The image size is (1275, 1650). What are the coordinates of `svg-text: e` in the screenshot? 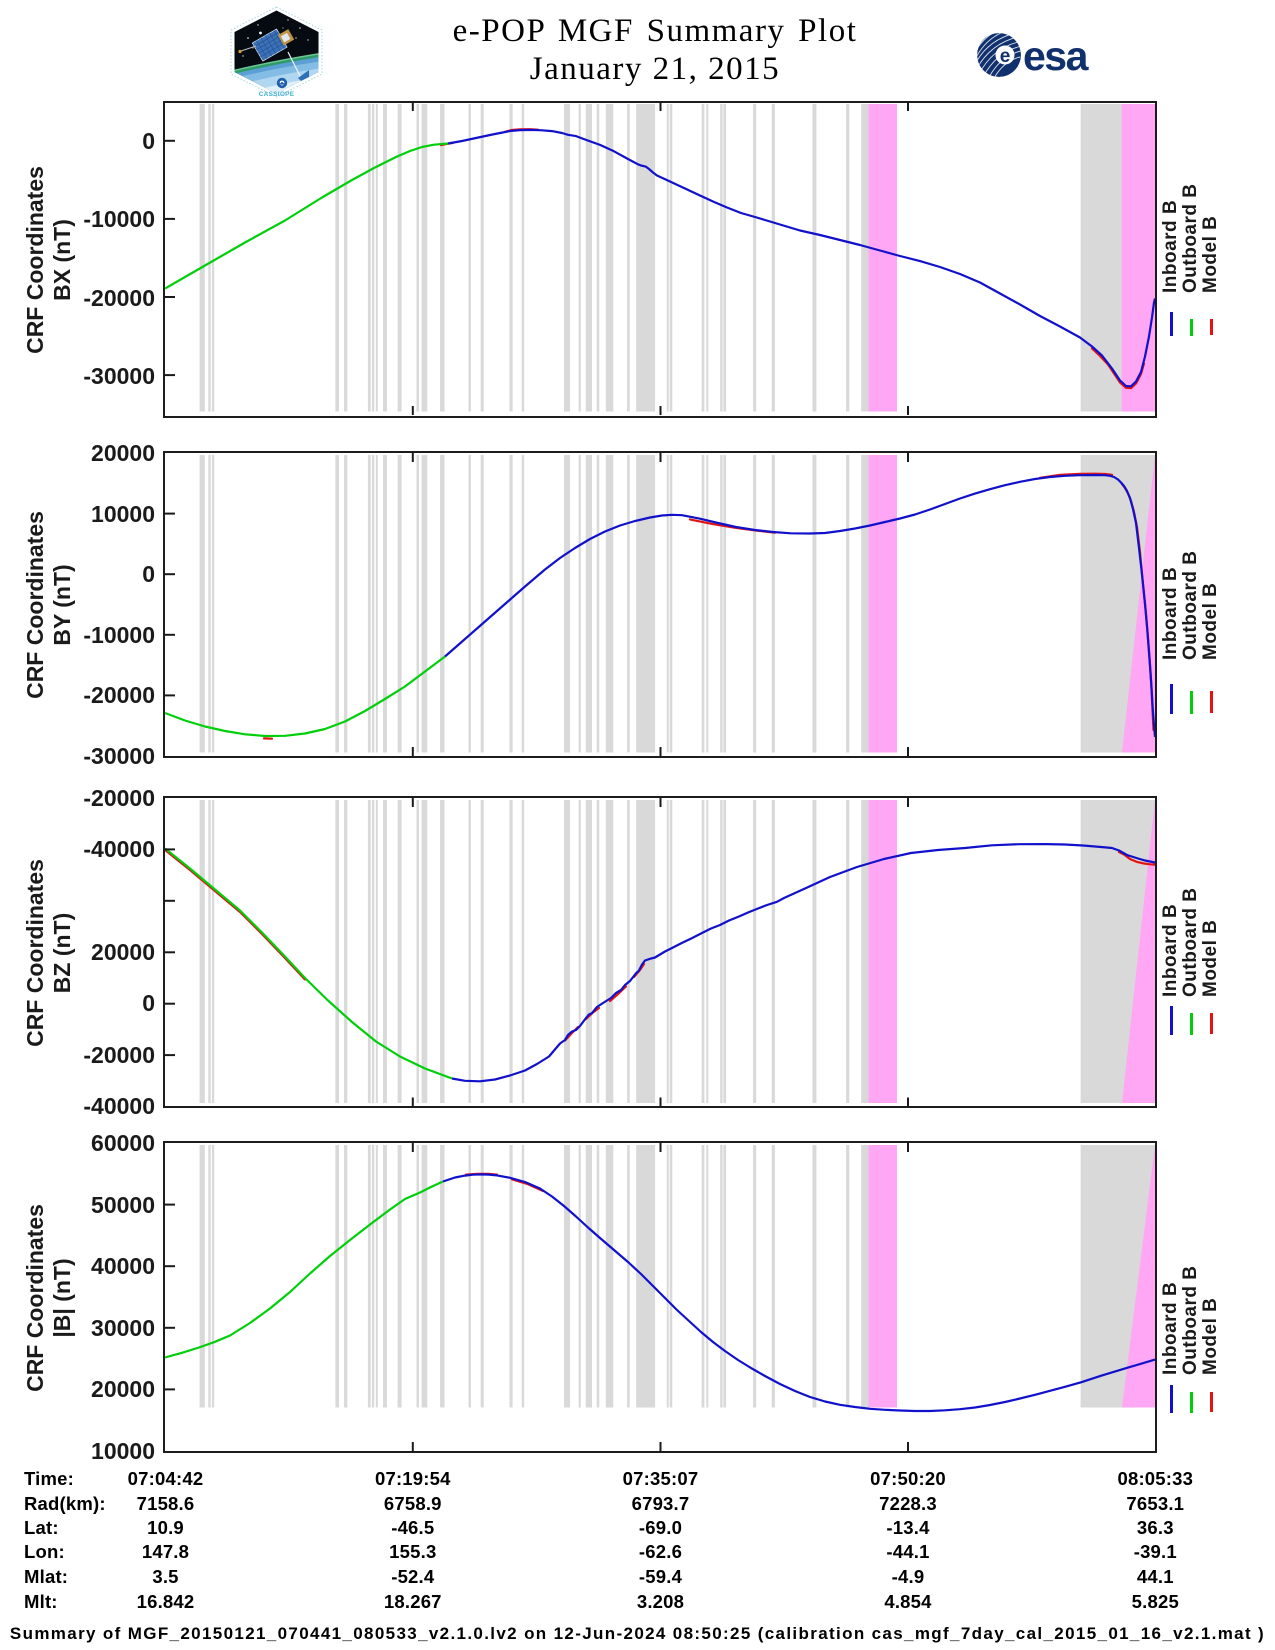 It's located at (1005, 56).